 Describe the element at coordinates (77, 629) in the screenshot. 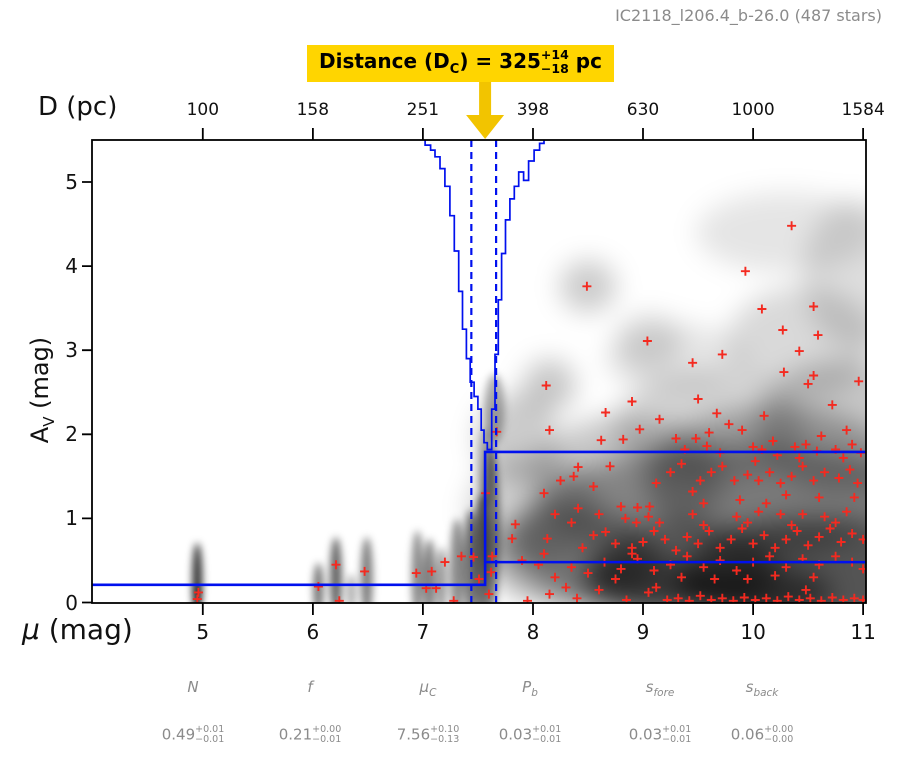

I see `x-axis-label: μ (mag)` at that location.